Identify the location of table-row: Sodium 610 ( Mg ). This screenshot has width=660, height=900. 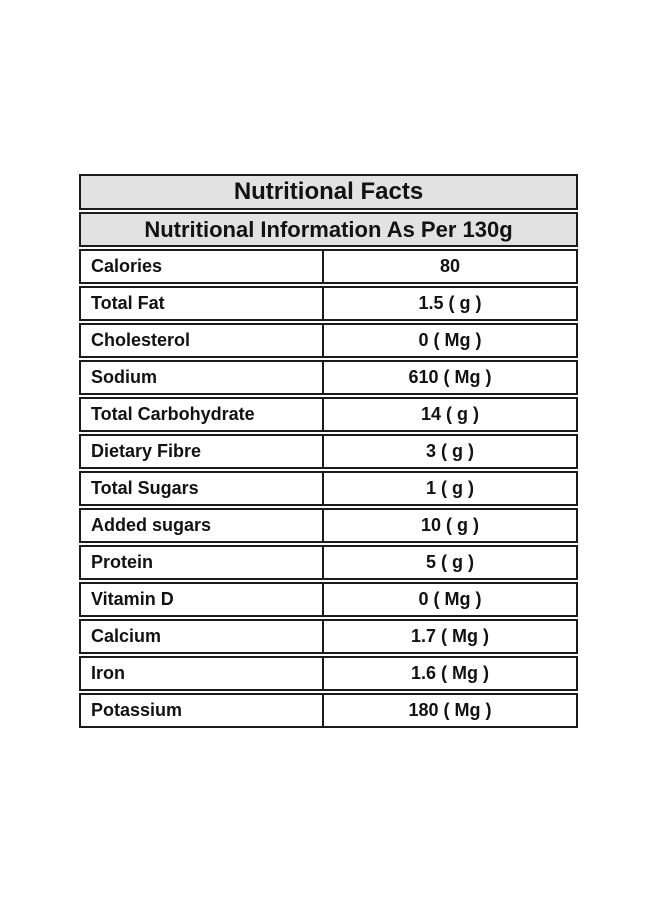
(328, 377).